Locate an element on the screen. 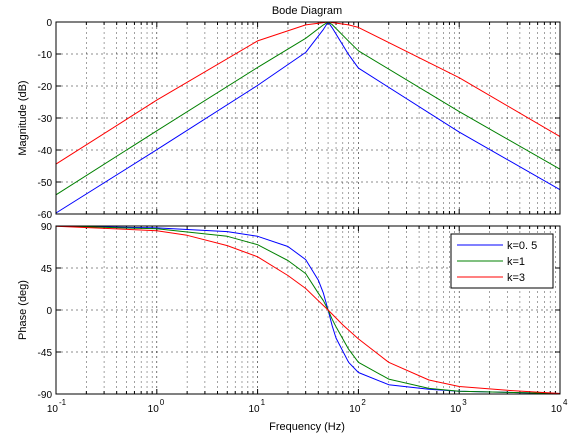 This screenshot has width=588, height=438. chart-title: Bode Diagram is located at coordinates (307, 11).